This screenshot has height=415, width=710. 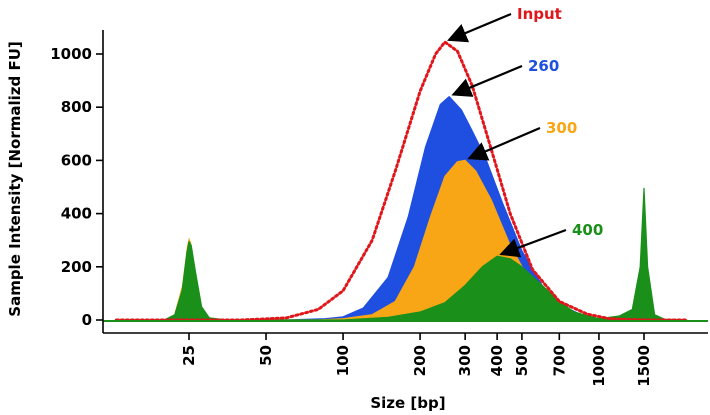 I want to click on y-tick-label: 800, so click(x=76, y=107).